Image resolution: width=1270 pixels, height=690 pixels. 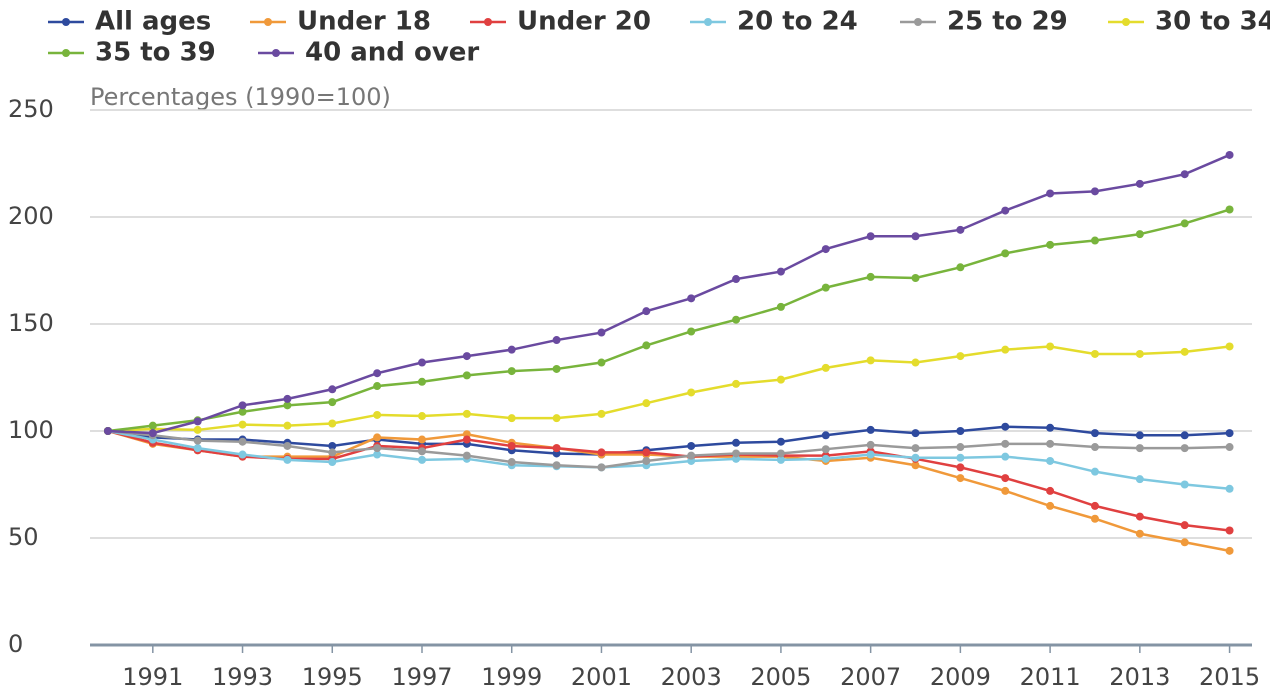 I want to click on x-tick-label: 2001, so click(x=601, y=676).